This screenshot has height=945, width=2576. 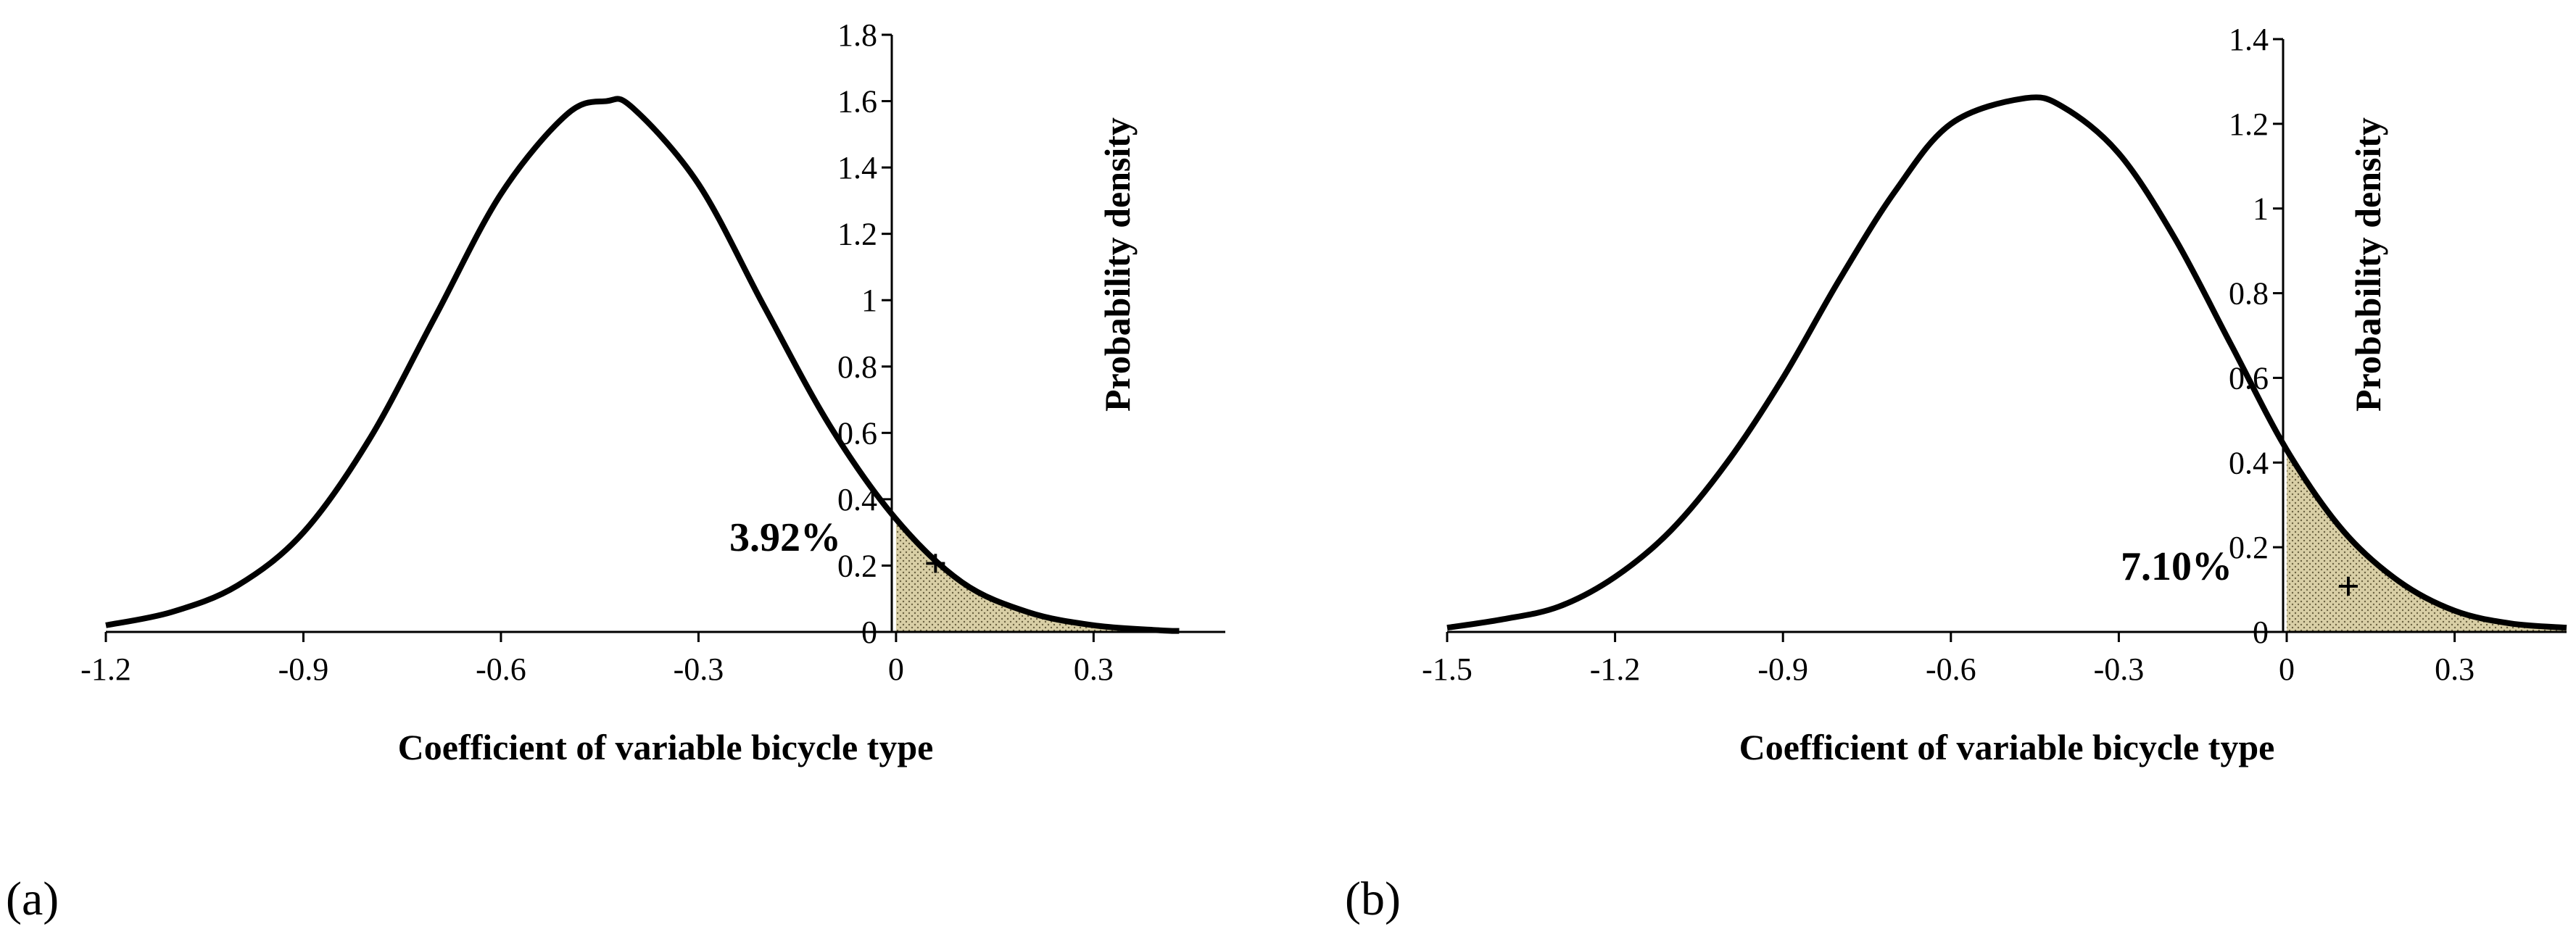 I want to click on y-tick-label: 1.6, so click(x=857, y=102).